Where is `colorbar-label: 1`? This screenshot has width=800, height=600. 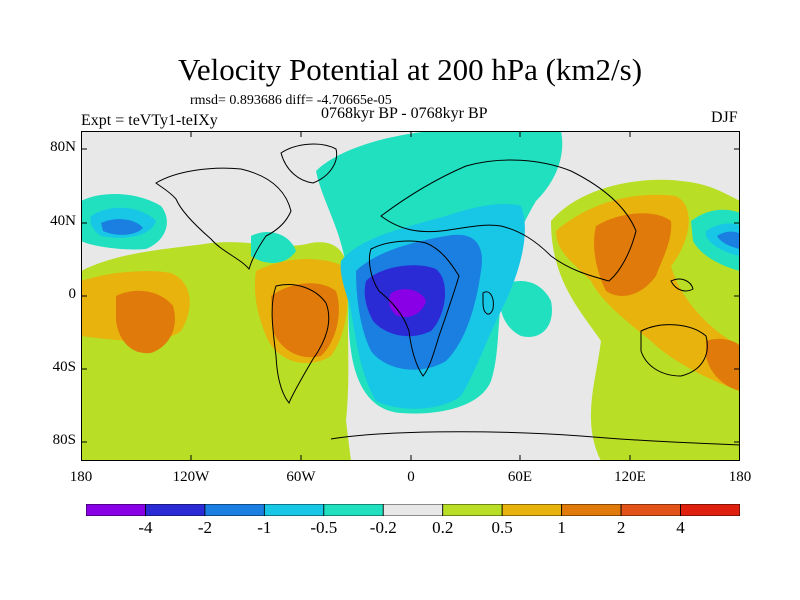 colorbar-label: 1 is located at coordinates (561, 527).